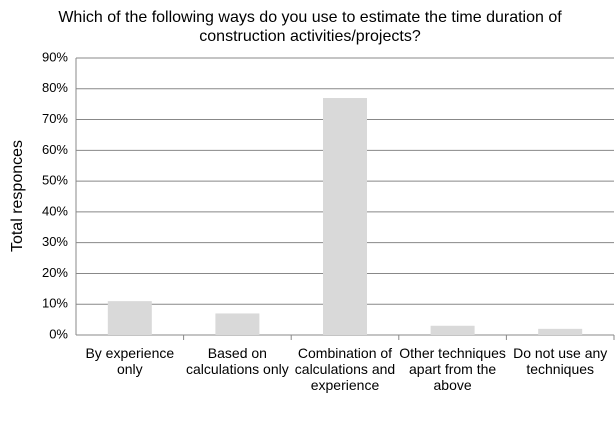 The height and width of the screenshot is (423, 616). Describe the element at coordinates (55, 118) in the screenshot. I see `y-tick-label: 70%` at that location.